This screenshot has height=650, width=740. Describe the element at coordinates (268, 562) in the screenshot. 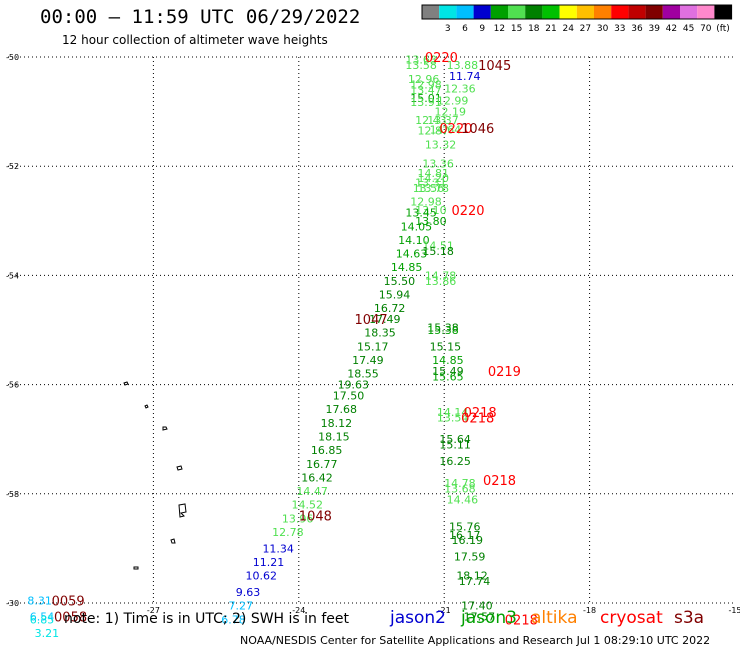

I see `wave-height-value: 11.21` at that location.